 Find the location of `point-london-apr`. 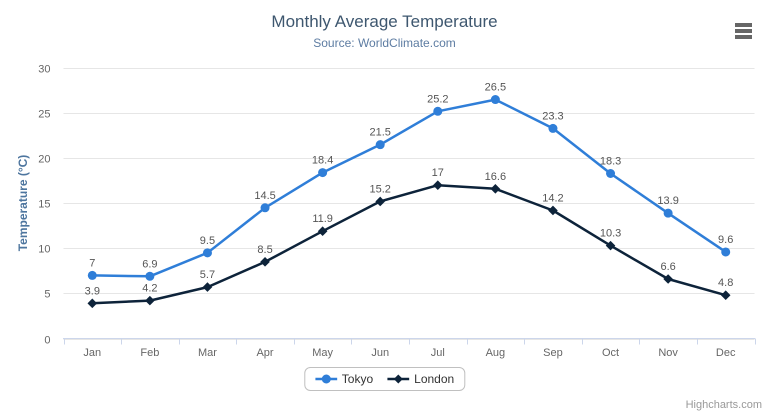

point-london-apr is located at coordinates (265, 262).